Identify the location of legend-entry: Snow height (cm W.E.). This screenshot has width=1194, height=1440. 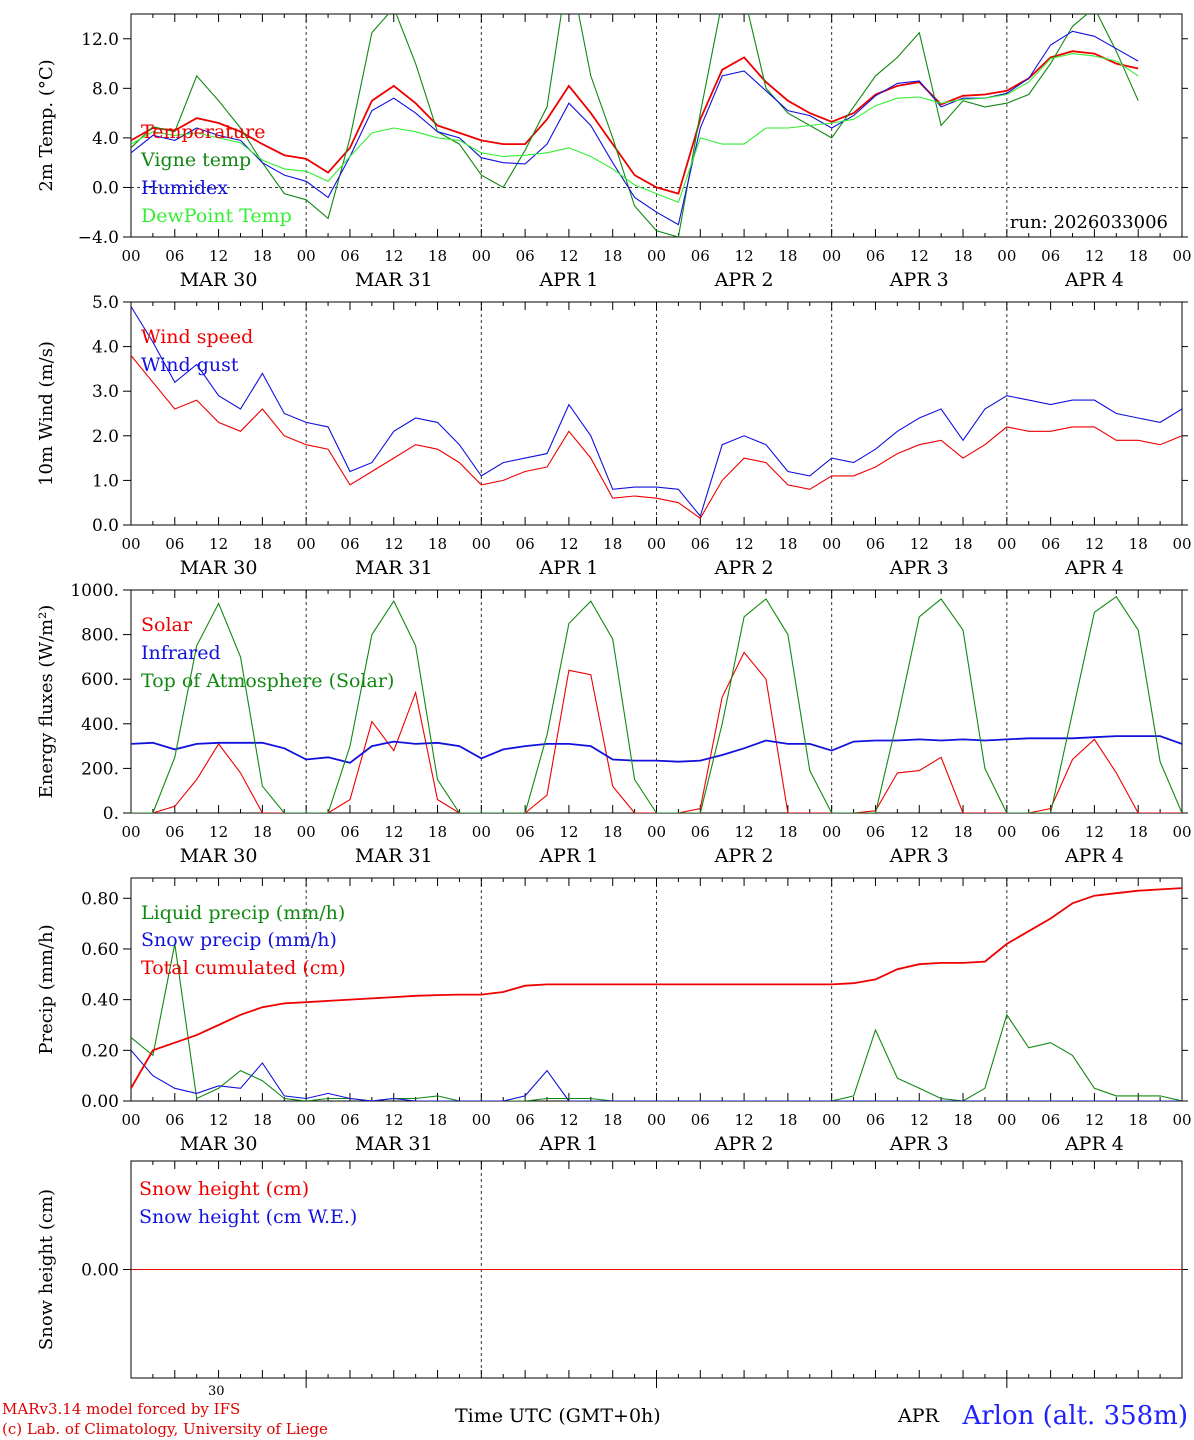
(248, 1217).